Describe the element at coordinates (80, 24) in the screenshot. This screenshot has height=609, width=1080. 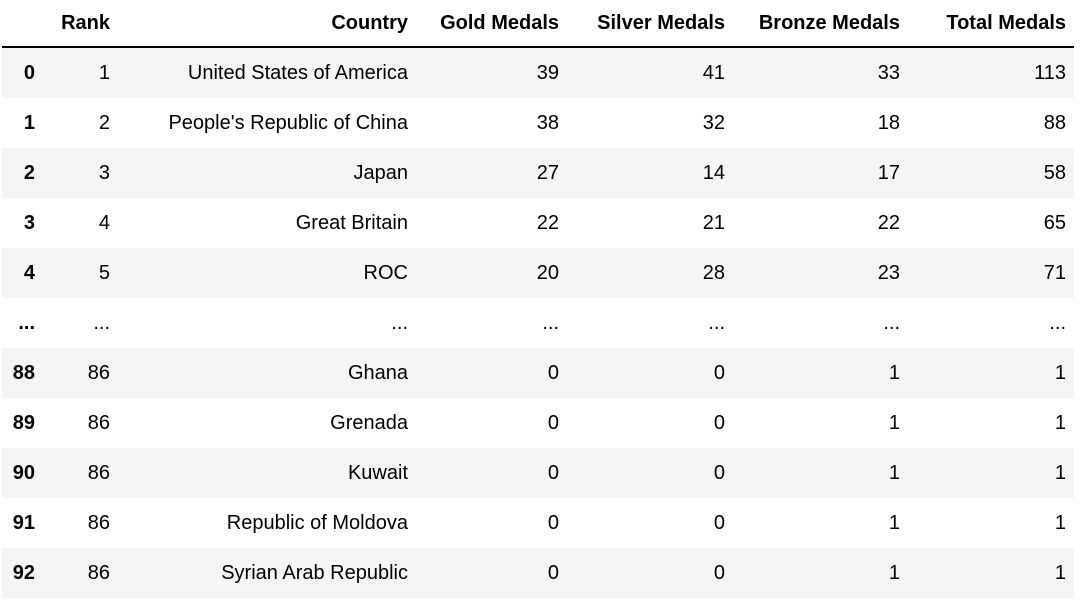
I see `column-header-rank: Rank` at that location.